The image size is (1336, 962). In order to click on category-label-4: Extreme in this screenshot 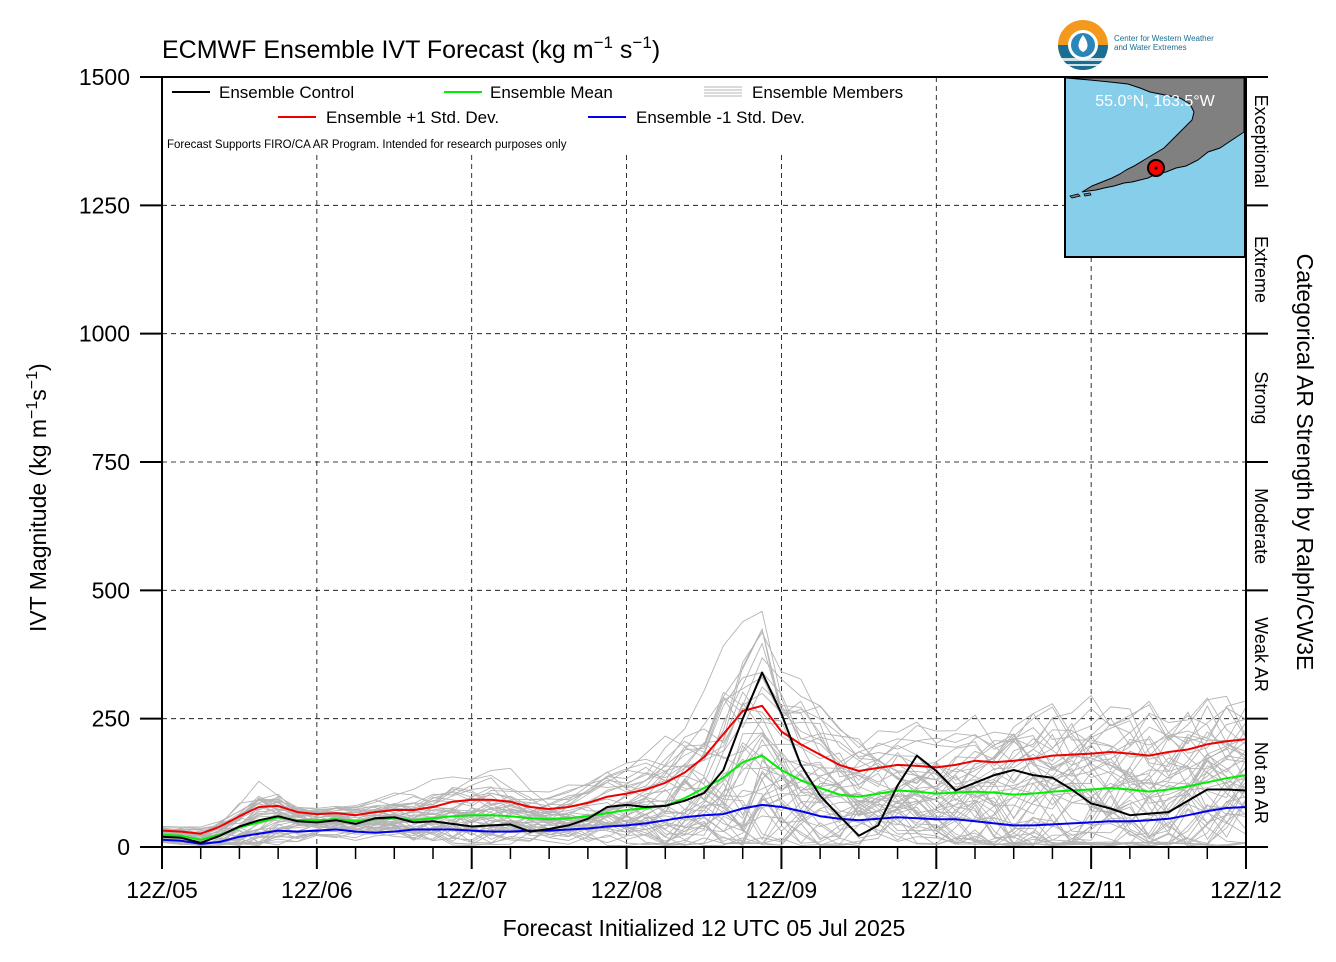, I will do `click(1261, 269)`.